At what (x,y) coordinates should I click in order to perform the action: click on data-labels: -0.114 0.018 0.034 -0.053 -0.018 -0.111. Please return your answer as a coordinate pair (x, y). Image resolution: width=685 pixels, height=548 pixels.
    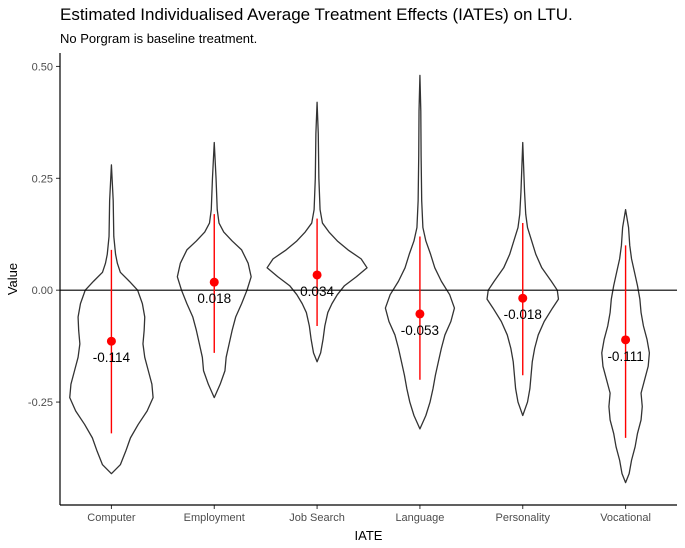
    Looking at the image, I should click on (368, 324).